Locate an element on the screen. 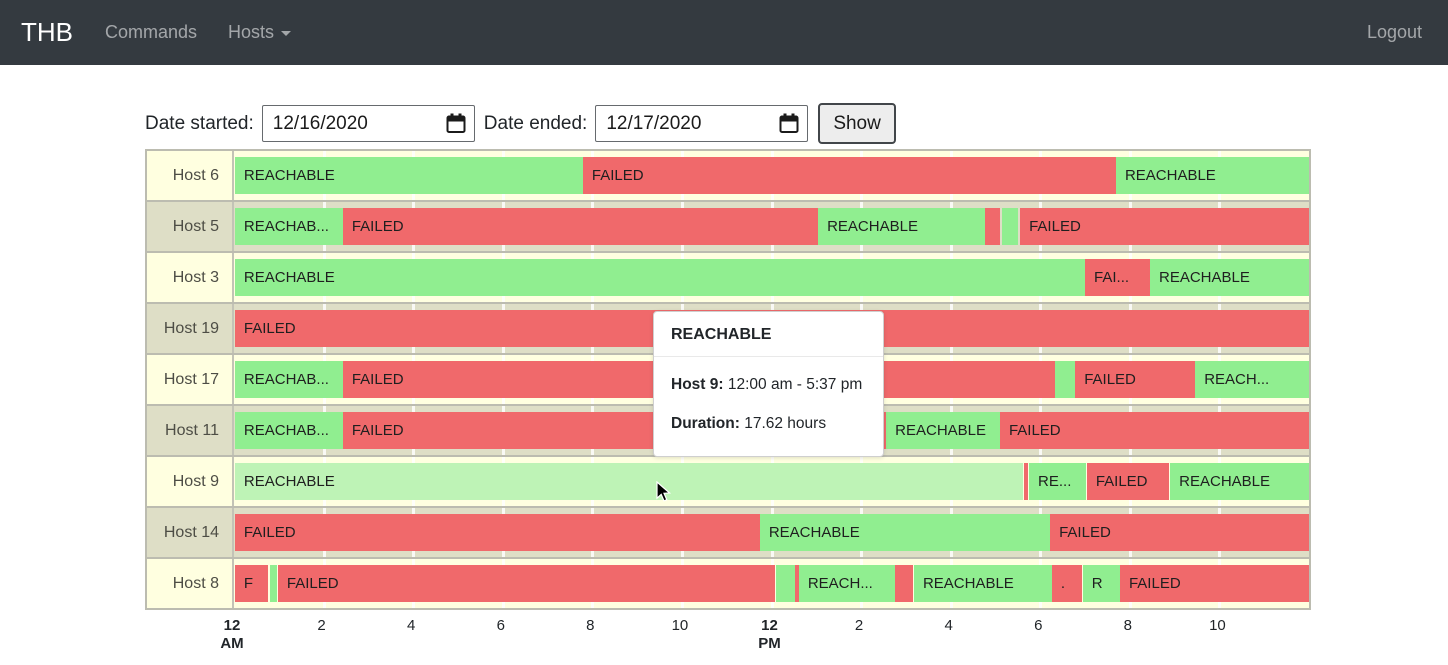 This screenshot has width=1448, height=665. date-started-label: Date started: is located at coordinates (199, 123).